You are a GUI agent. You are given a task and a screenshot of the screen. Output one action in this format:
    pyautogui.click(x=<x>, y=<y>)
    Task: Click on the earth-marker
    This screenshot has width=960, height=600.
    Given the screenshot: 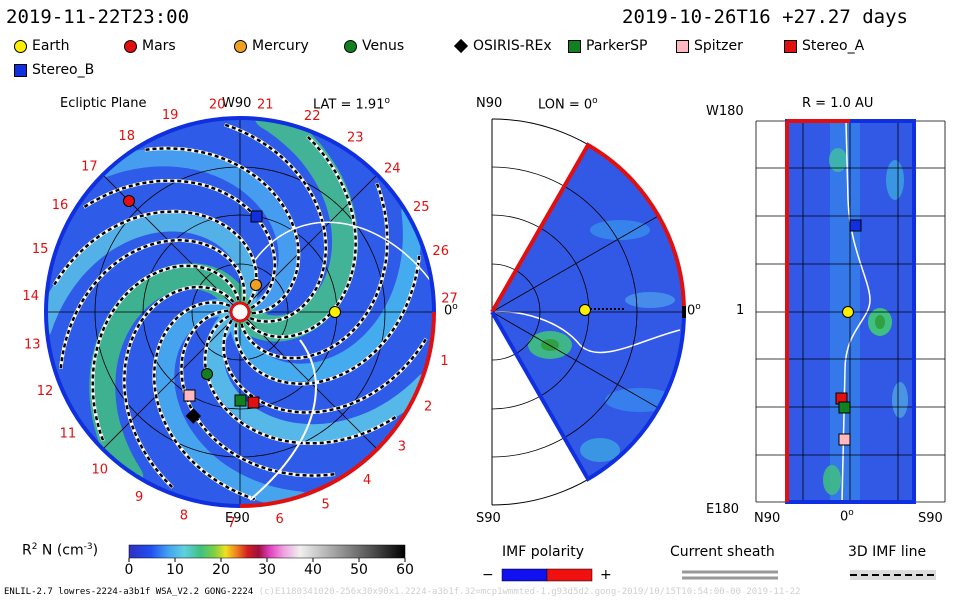 What is the action you would take?
    pyautogui.click(x=335, y=312)
    